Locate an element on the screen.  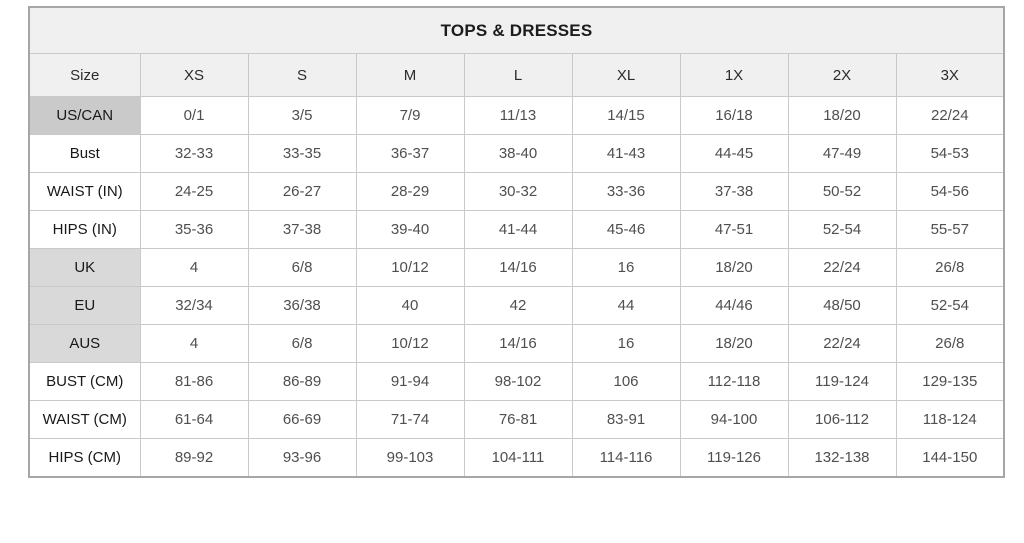
data-cell-uk-xs: 4 is located at coordinates (194, 267).